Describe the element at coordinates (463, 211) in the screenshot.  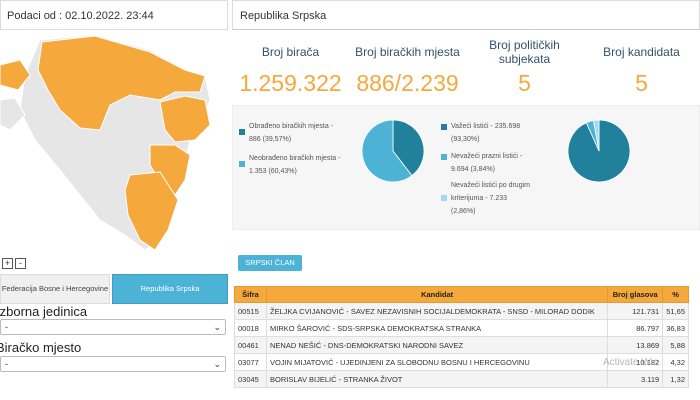
I see `legend-other-invalid-line3: (2,86%)` at that location.